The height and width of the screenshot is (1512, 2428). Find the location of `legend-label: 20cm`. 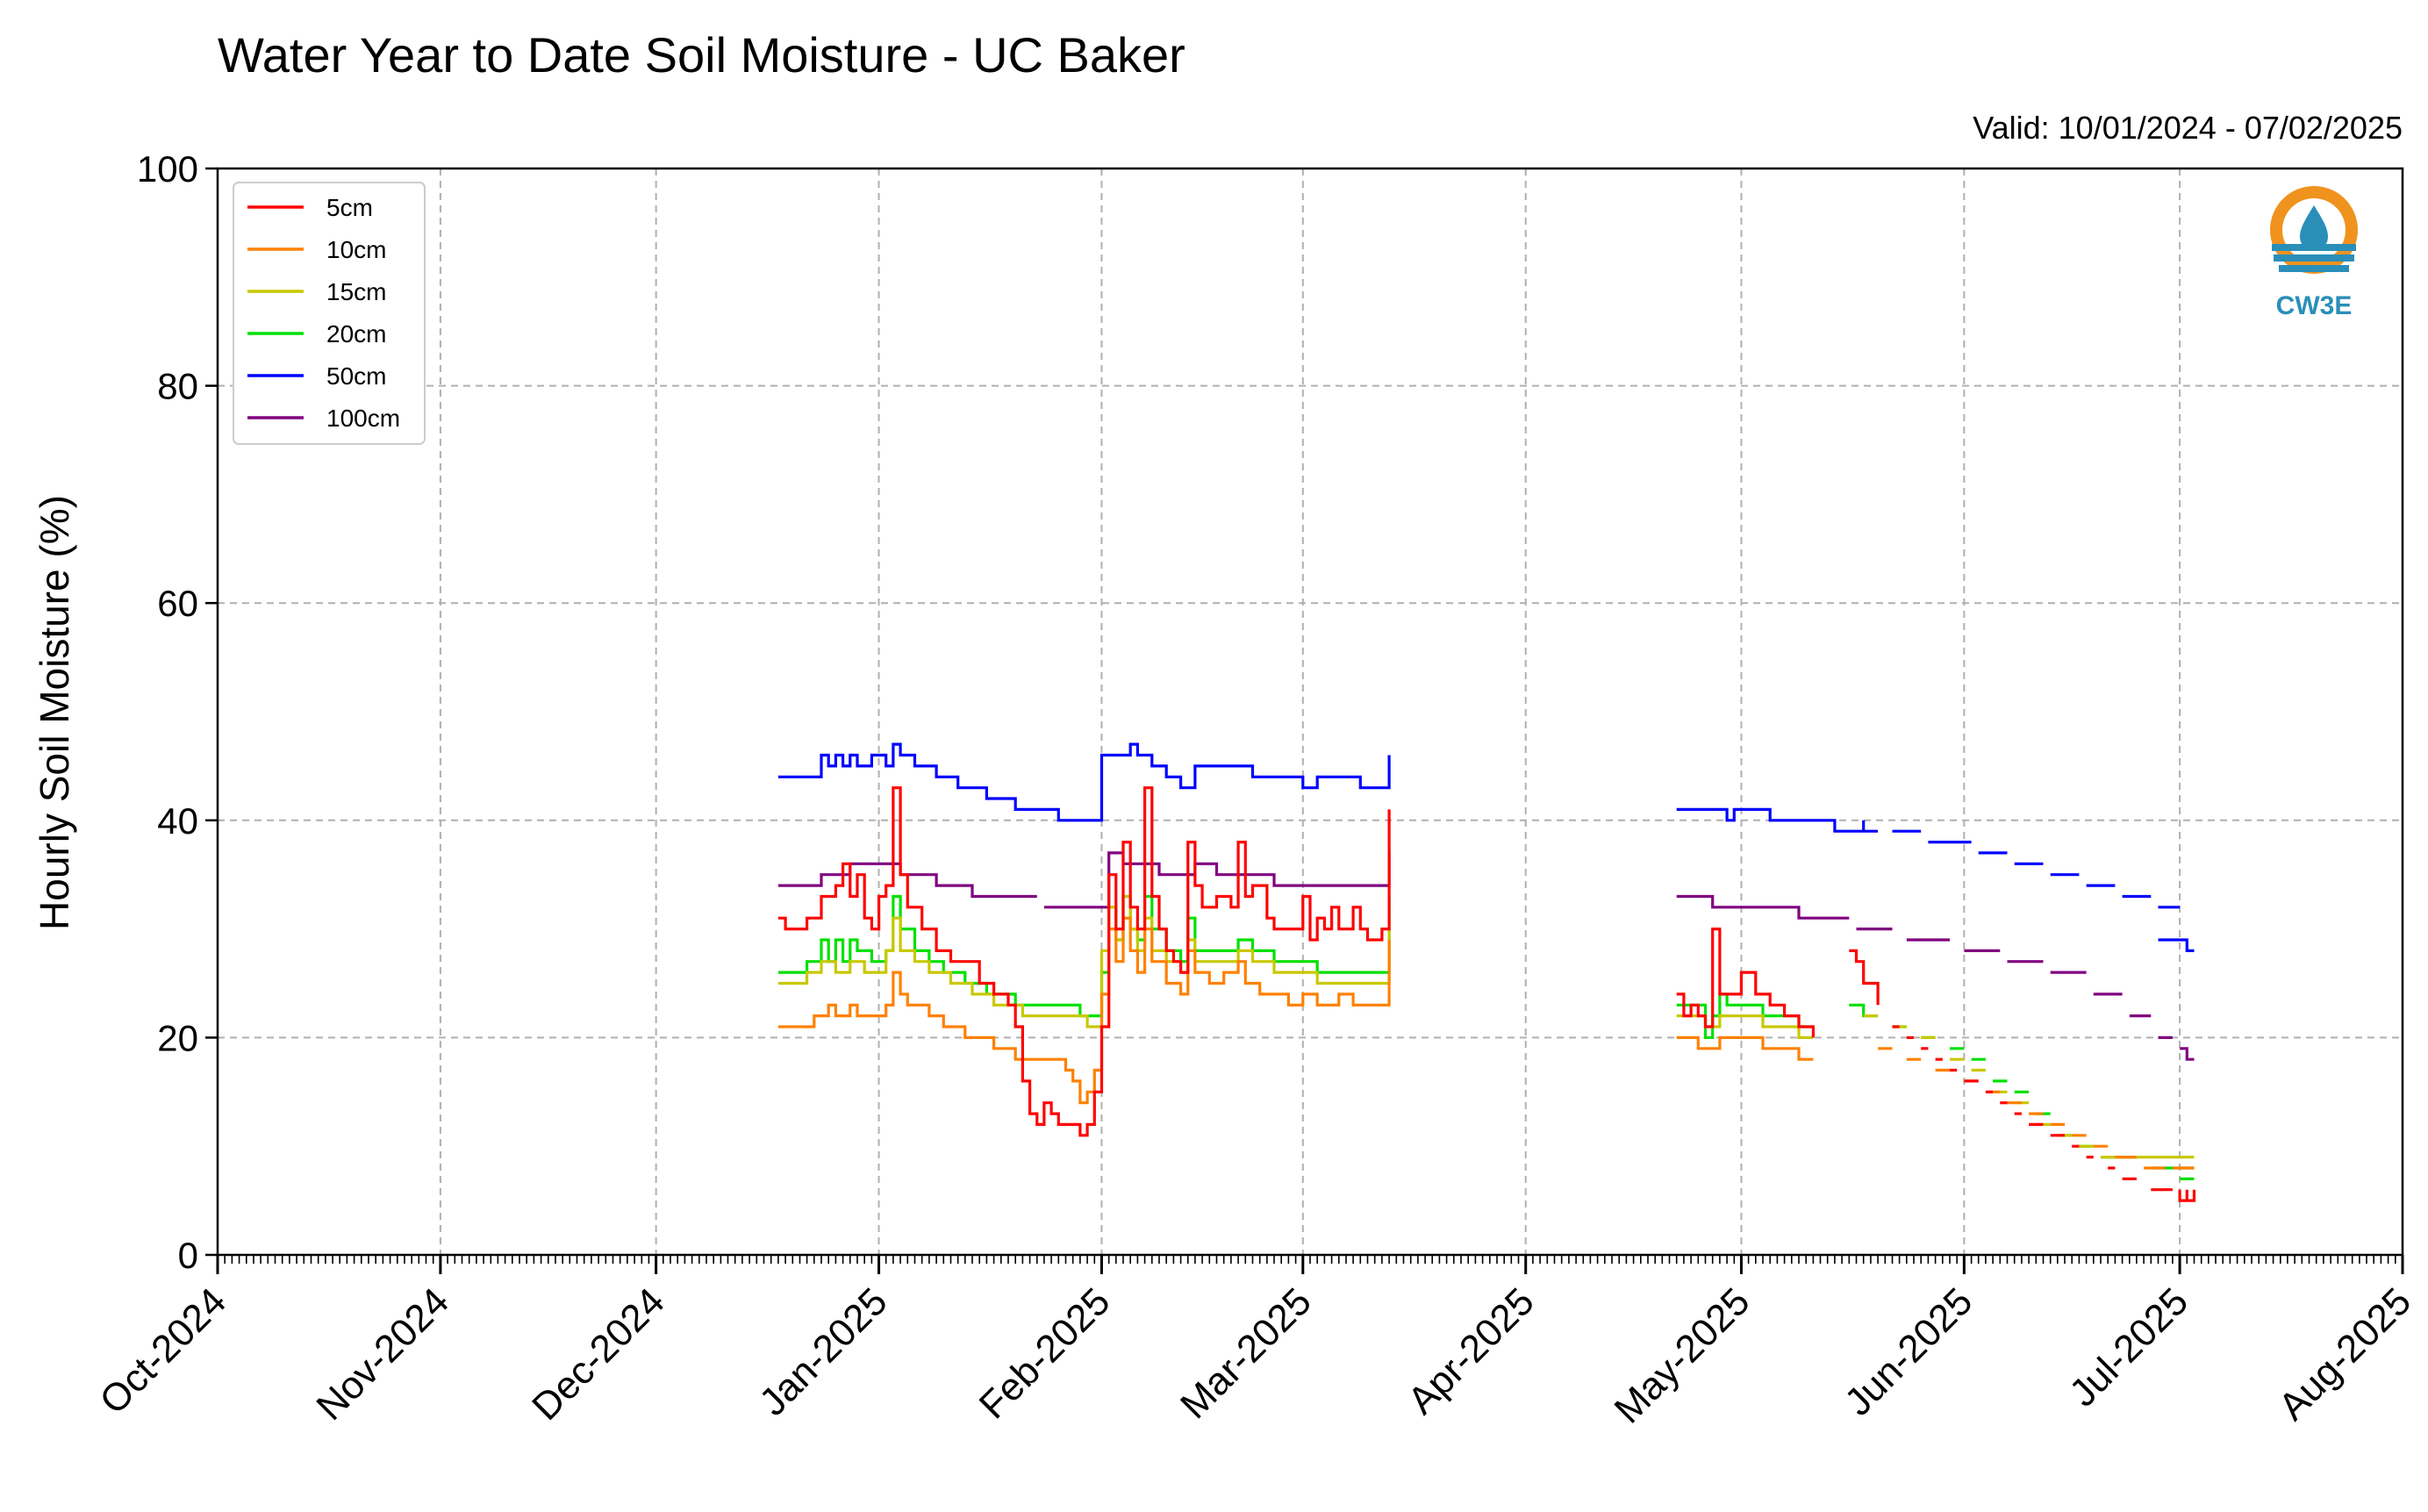

legend-label: 20cm is located at coordinates (356, 334).